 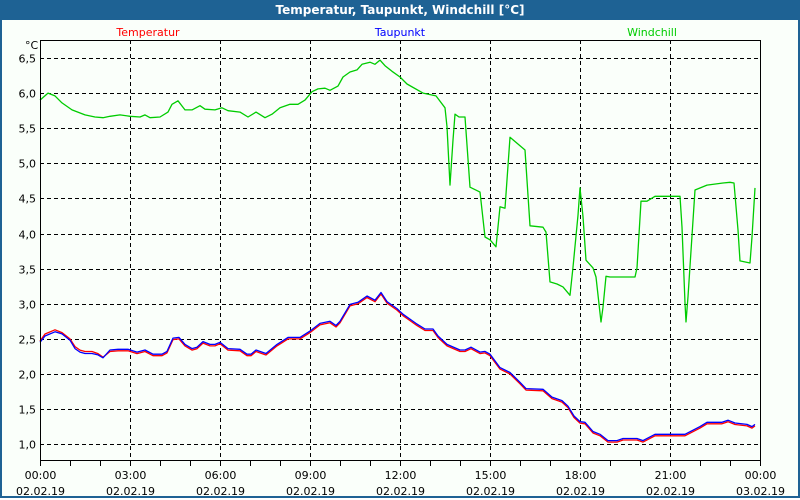 What do you see at coordinates (28, 252) in the screenshot?
I see `y-axis: 1,0 1,5 2,0 2,5 3,0 3,5 4,0 4,5 5,0 5,5 6,0 6,5` at bounding box center [28, 252].